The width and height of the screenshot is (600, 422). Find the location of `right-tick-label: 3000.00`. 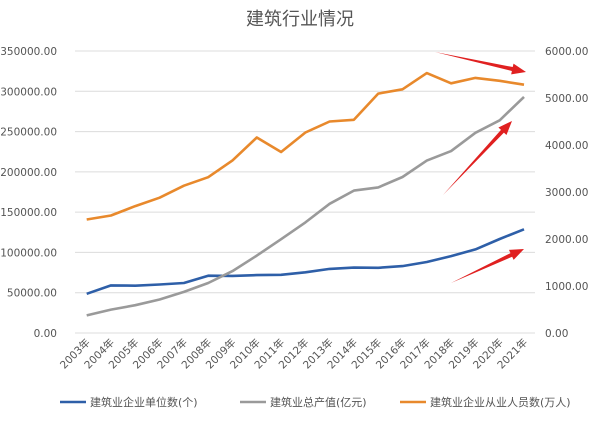

right-tick-label: 3000.00 is located at coordinates (566, 193).